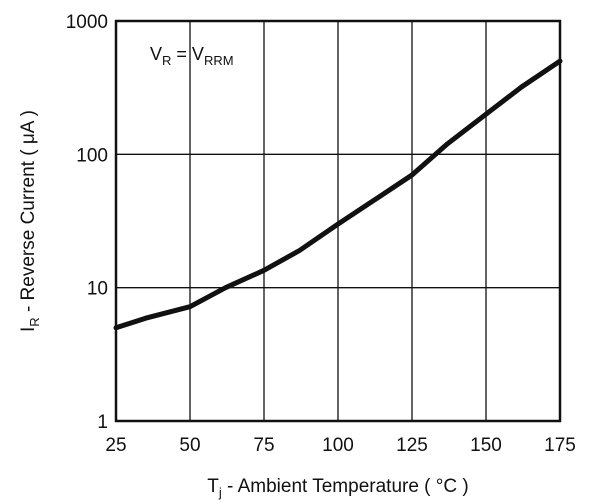 The image size is (593, 503). What do you see at coordinates (102, 422) in the screenshot?
I see `y-tick-label: 1` at bounding box center [102, 422].